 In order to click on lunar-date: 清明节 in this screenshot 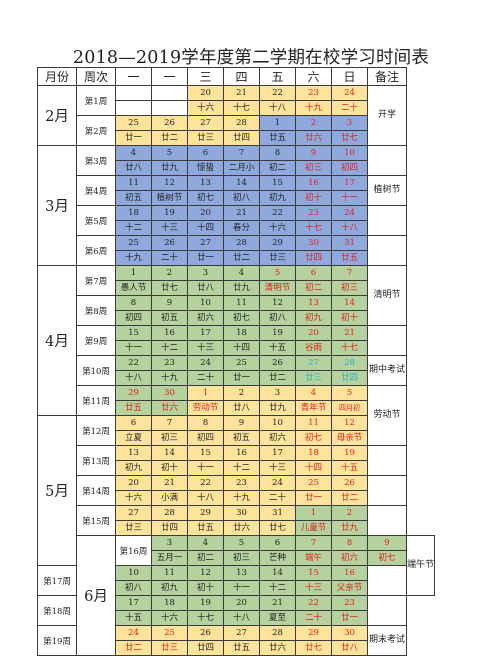, I will do `click(277, 288)`.